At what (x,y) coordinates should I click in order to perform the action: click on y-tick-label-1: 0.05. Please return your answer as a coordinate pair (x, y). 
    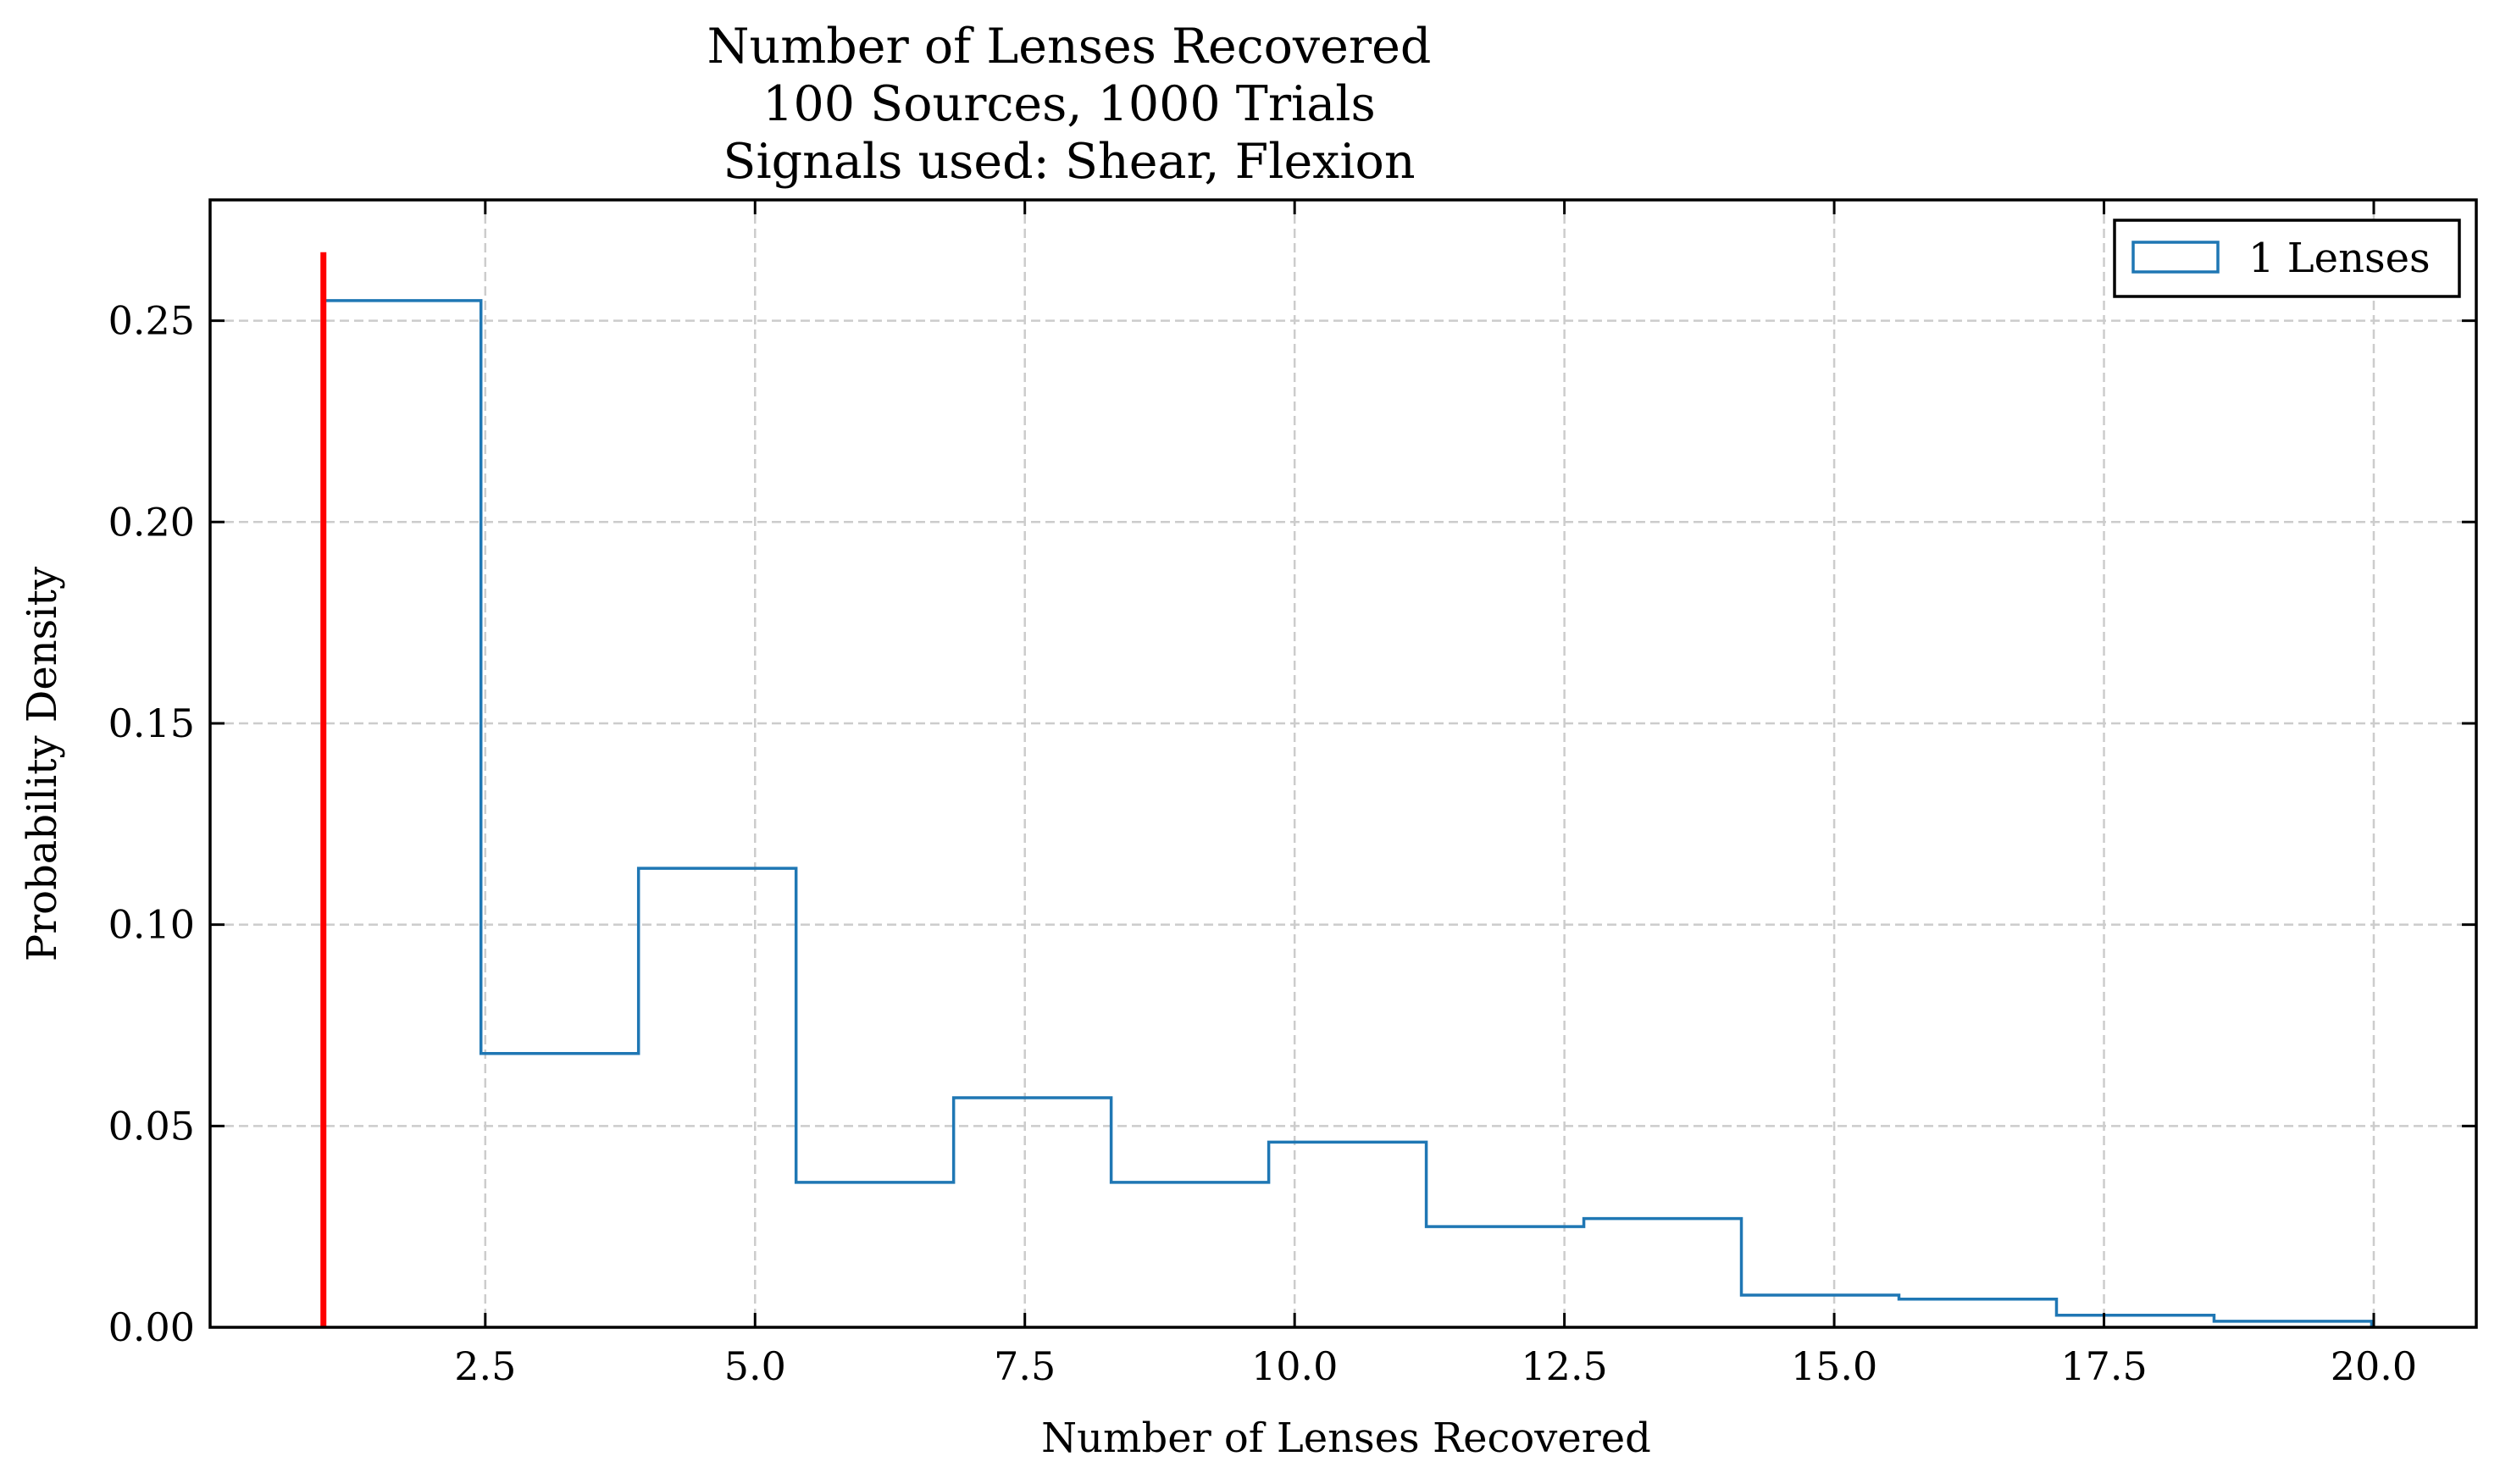
    Looking at the image, I should click on (151, 1126).